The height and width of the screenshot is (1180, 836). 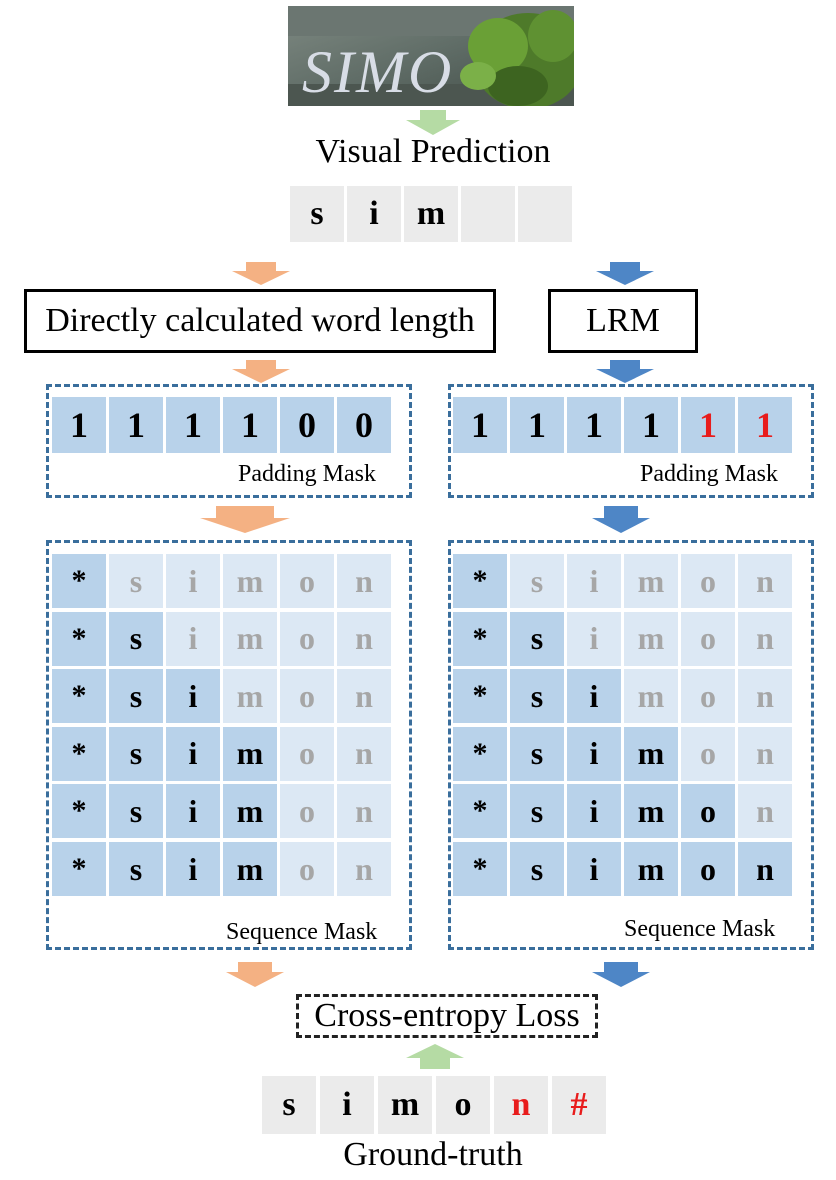 I want to click on prediction-cell, so click(x=545, y=214).